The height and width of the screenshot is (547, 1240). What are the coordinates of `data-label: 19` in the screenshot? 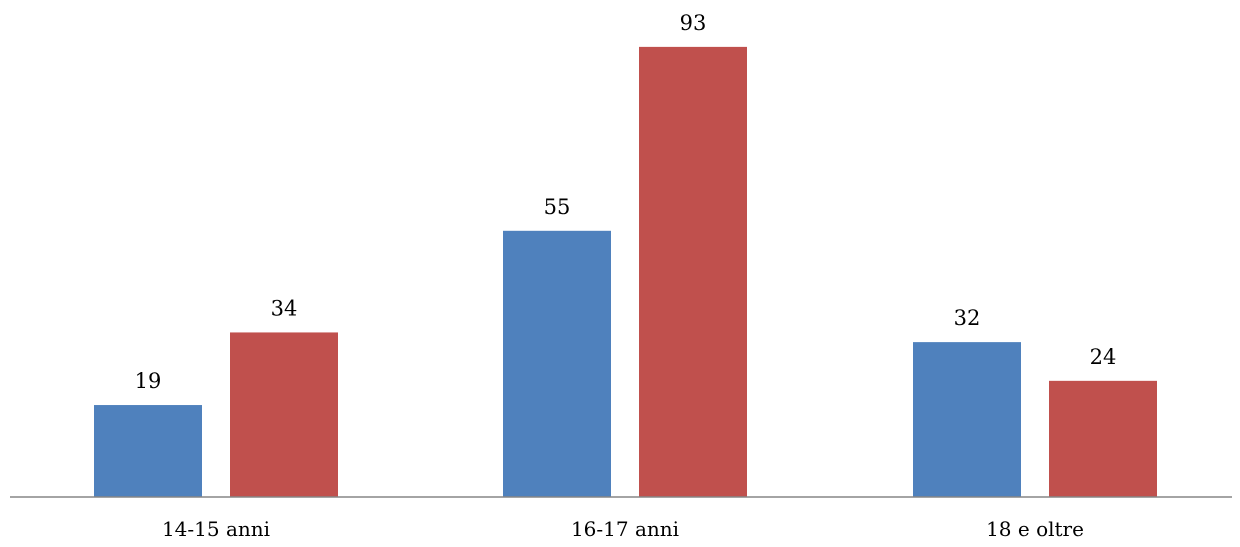 It's located at (148, 381).